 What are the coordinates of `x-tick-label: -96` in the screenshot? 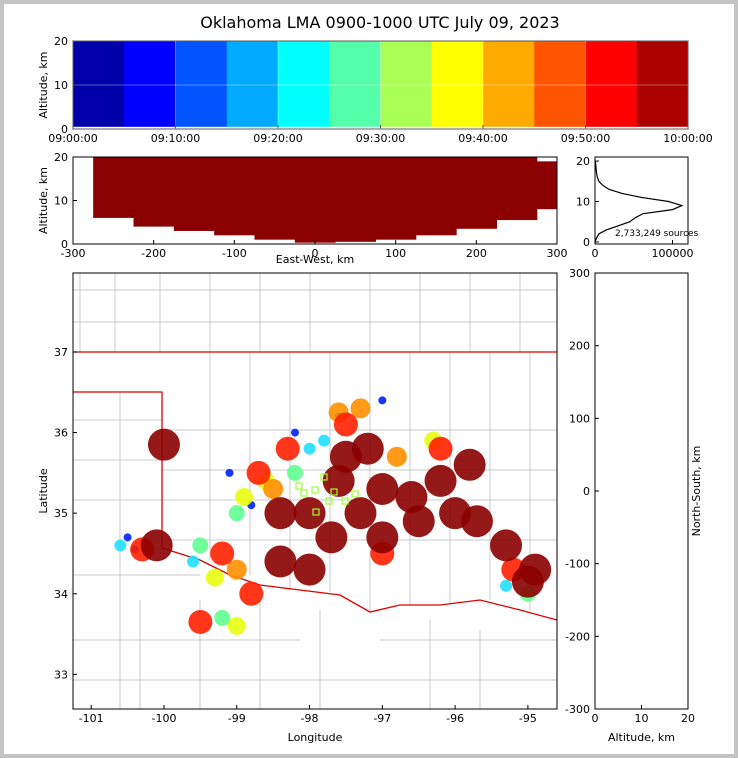 It's located at (455, 718).